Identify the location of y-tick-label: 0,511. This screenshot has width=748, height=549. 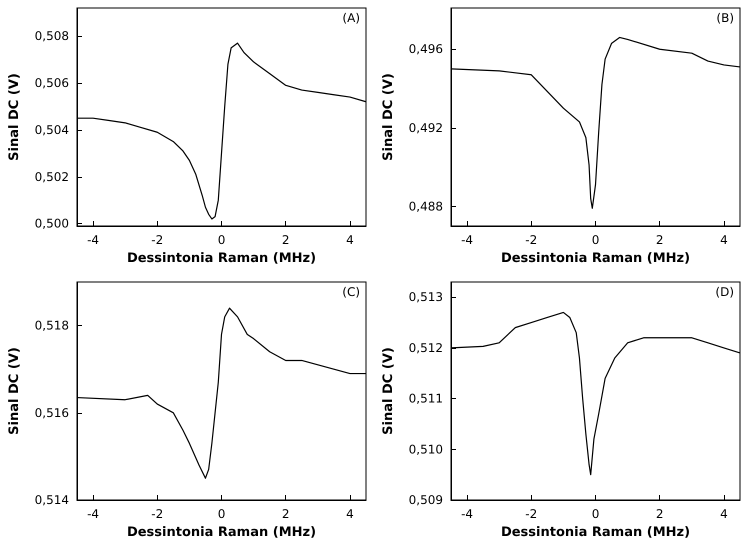
(425, 399).